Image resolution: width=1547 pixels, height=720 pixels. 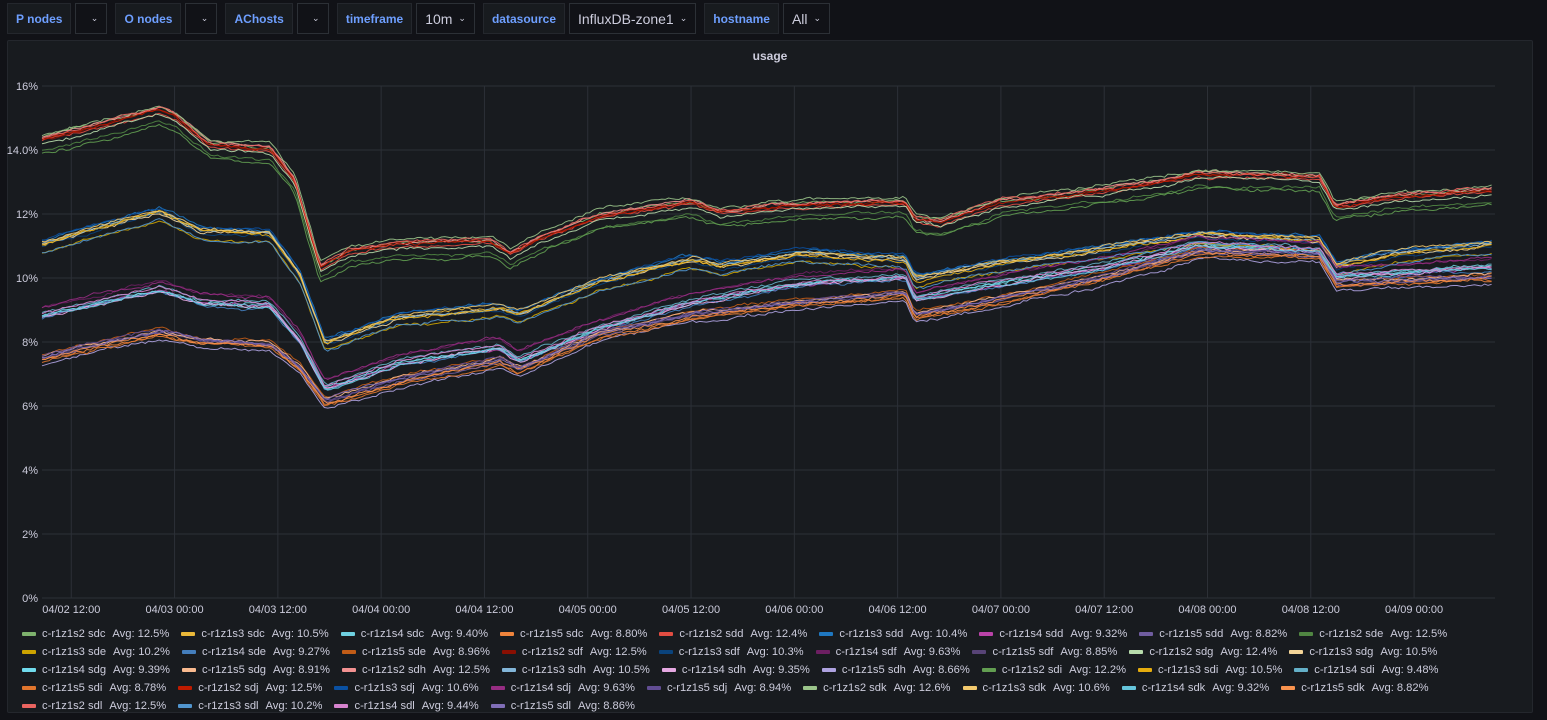 I want to click on legend-item: c-r1z1s3 sdf Avg: 10.3%, so click(x=731, y=651).